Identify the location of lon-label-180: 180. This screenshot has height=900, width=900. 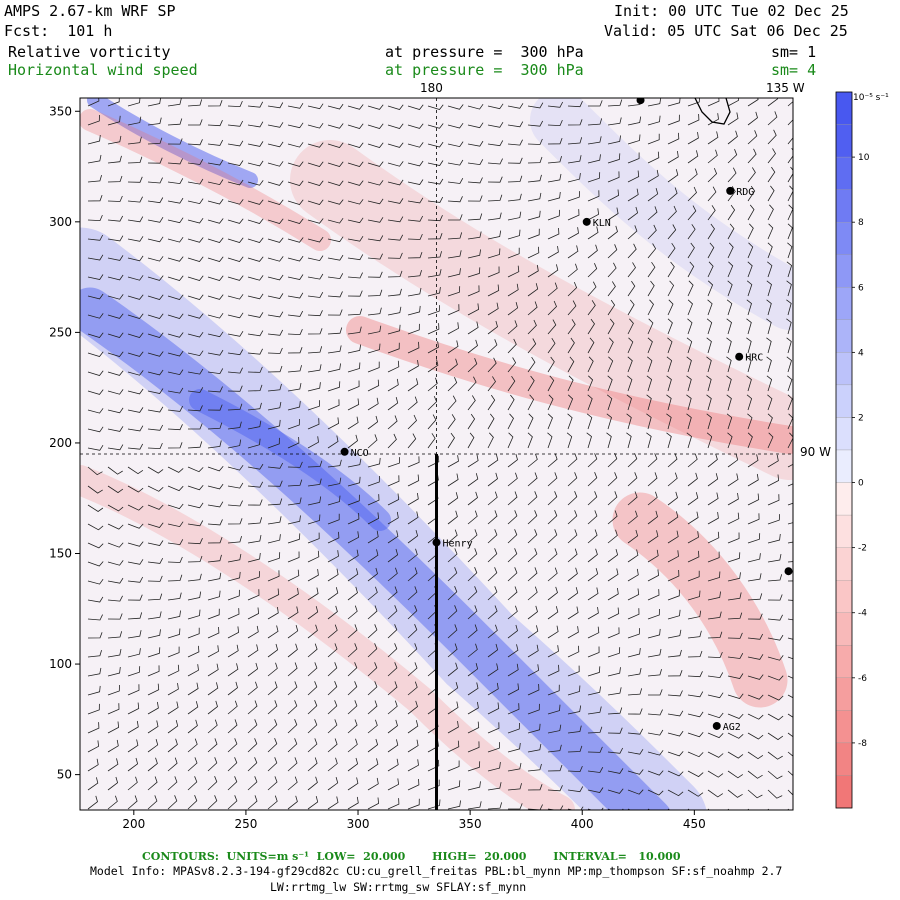
(431, 88).